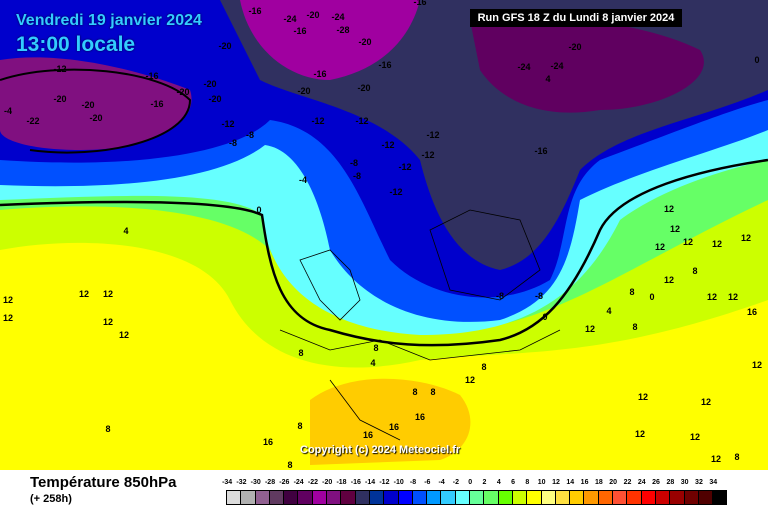 This screenshot has width=768, height=512. I want to click on legend-tick-label: -20, so click(327, 482).